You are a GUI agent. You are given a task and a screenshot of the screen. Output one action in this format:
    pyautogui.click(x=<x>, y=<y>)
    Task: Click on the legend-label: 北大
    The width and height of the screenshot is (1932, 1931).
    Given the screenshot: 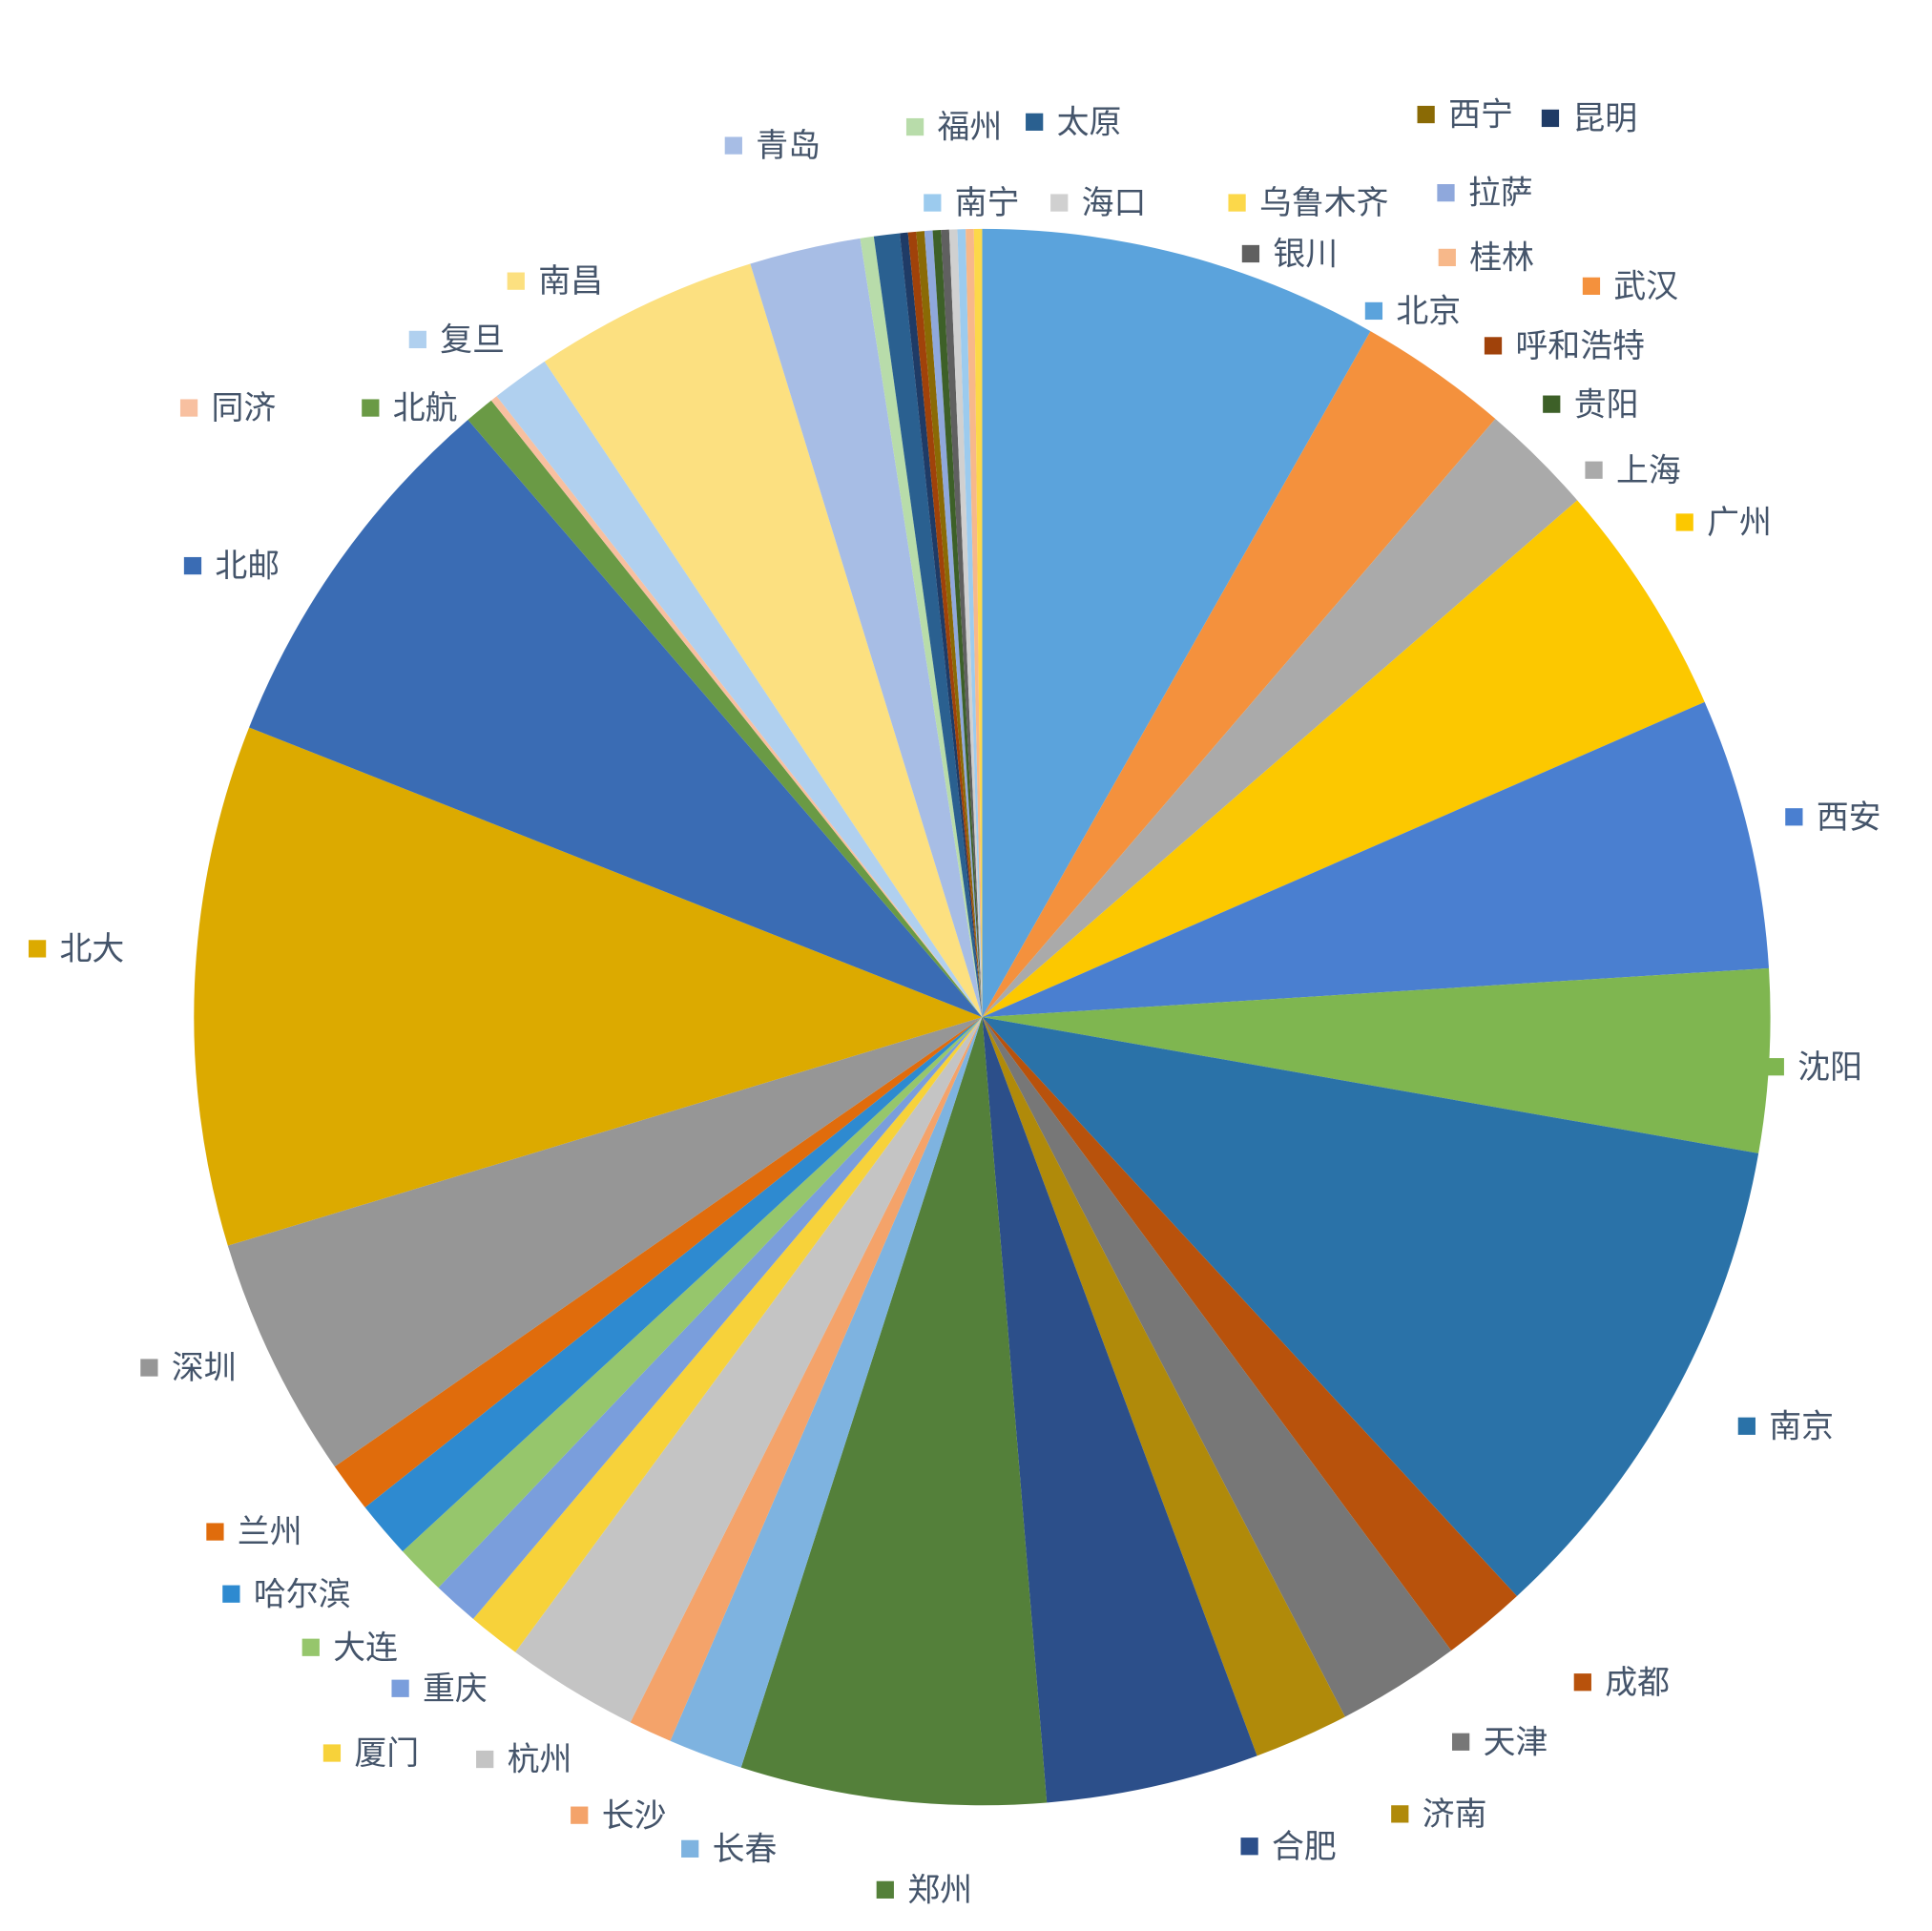 What is the action you would take?
    pyautogui.click(x=92, y=948)
    